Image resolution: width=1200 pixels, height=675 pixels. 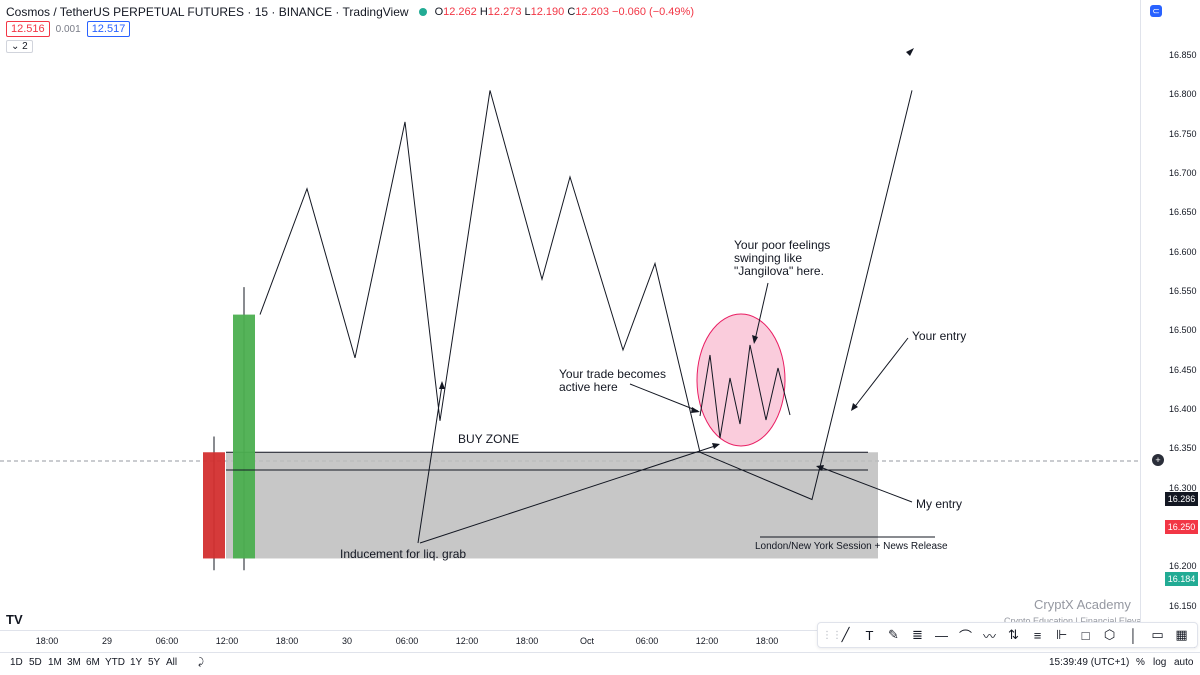 I want to click on time-tick-label: 30, so click(x=347, y=641).